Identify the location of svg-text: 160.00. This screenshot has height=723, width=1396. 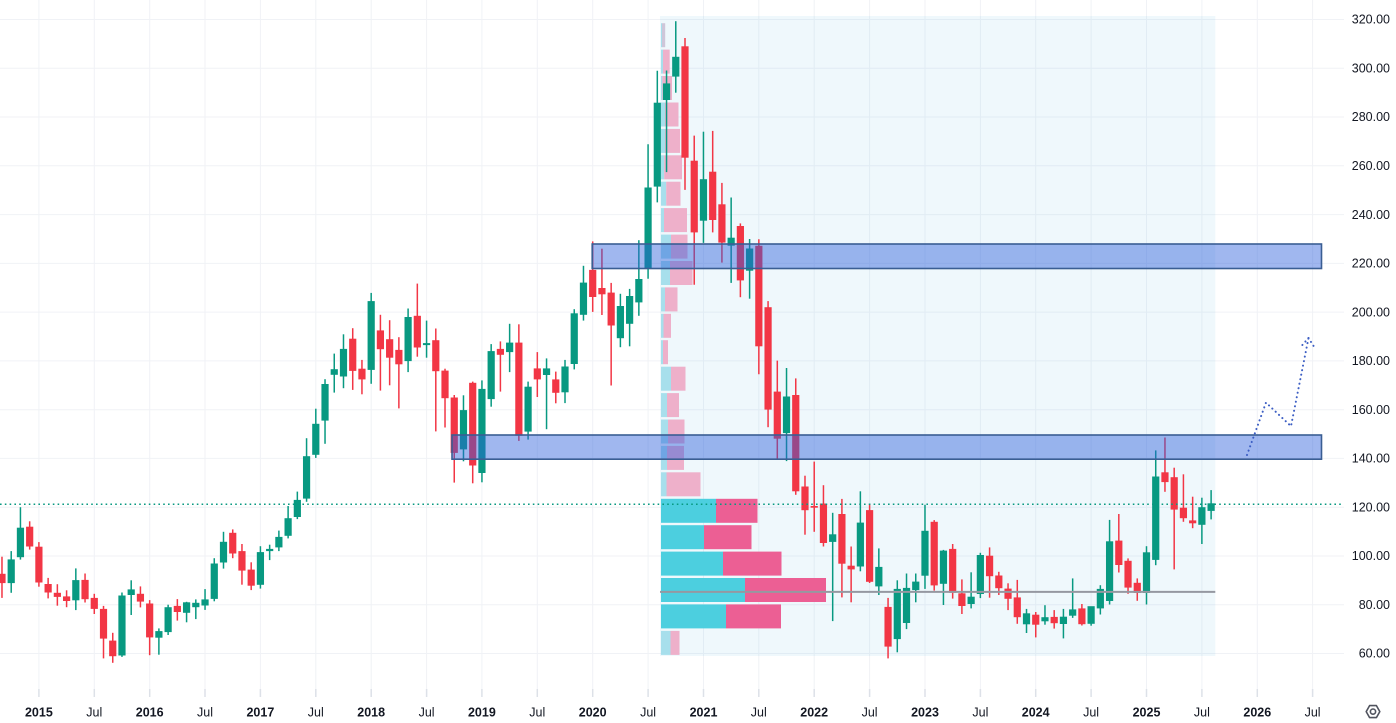
(1371, 410).